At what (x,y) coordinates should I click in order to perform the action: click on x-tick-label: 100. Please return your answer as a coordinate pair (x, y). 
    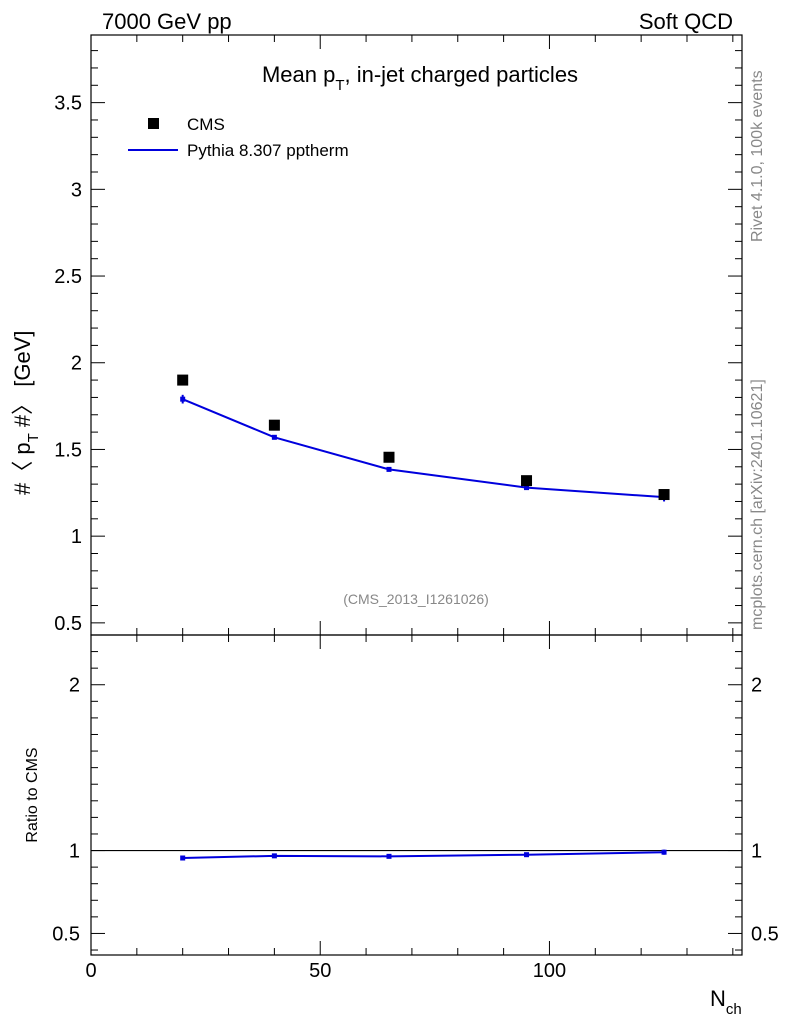
    Looking at the image, I should click on (549, 971).